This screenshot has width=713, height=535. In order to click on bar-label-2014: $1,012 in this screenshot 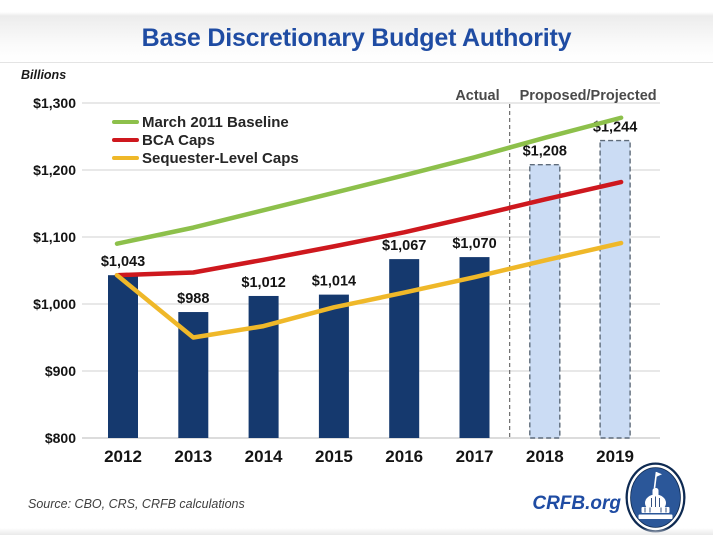, I will do `click(263, 283)`.